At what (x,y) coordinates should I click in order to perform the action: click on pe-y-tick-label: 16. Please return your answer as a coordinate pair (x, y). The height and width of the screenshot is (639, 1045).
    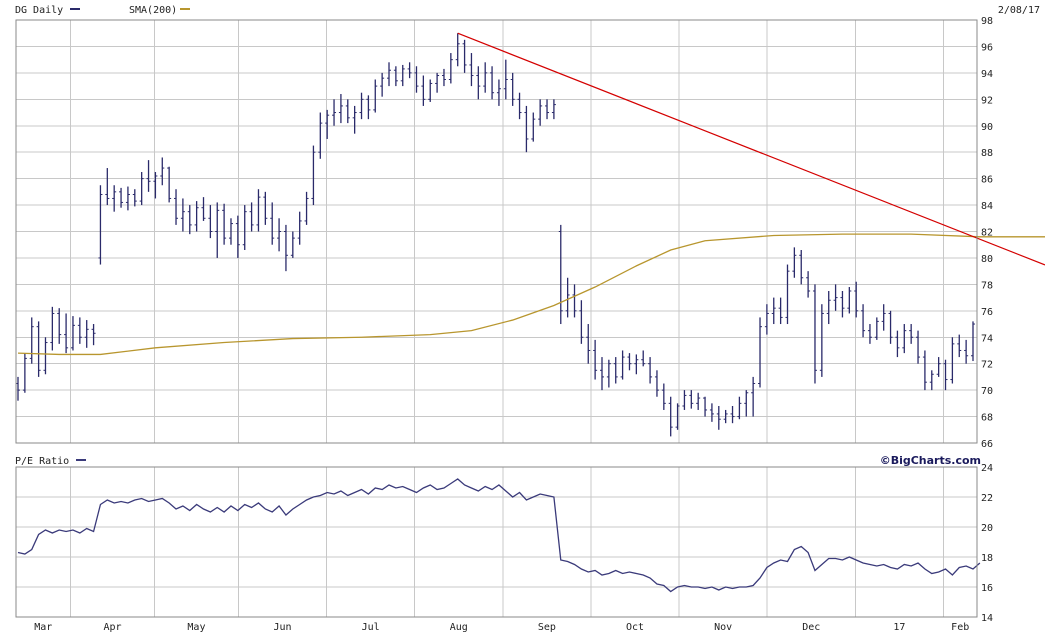
    Looking at the image, I should click on (987, 588).